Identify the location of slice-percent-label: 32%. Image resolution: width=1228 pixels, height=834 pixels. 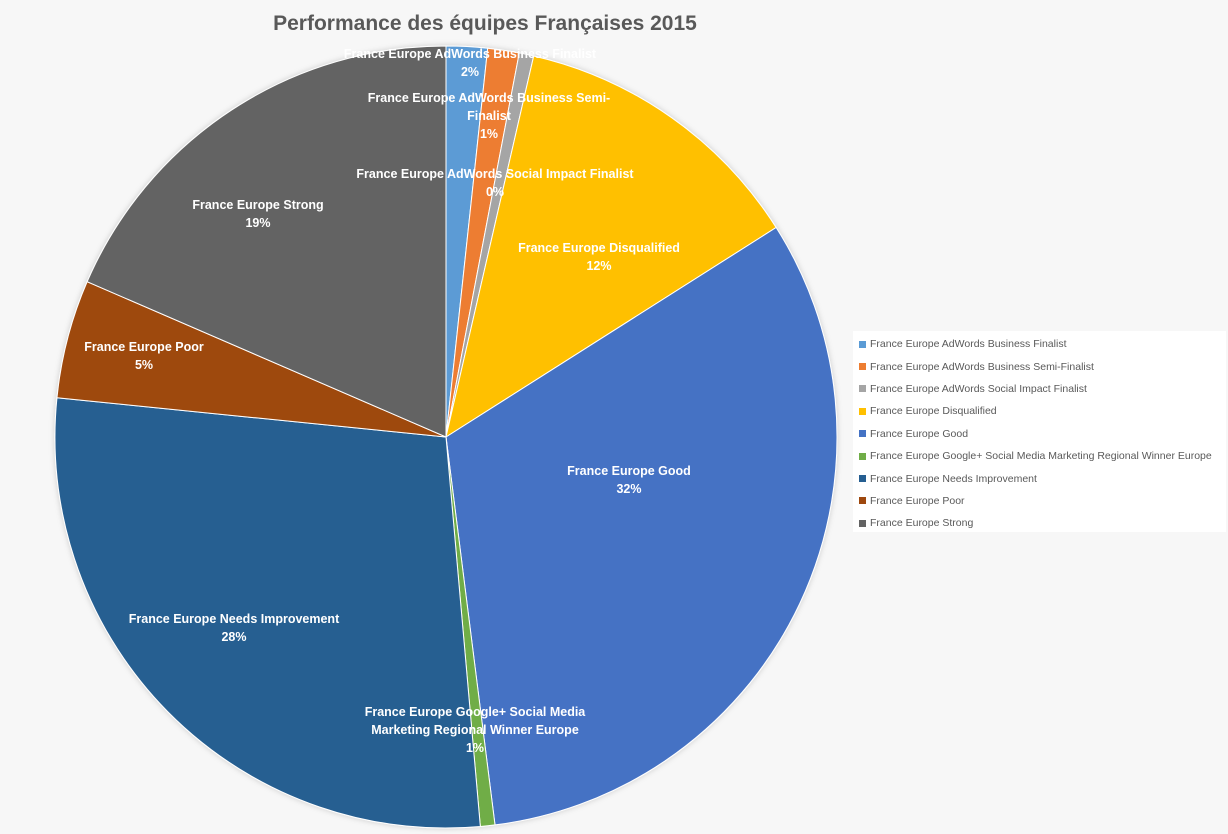
(628, 489).